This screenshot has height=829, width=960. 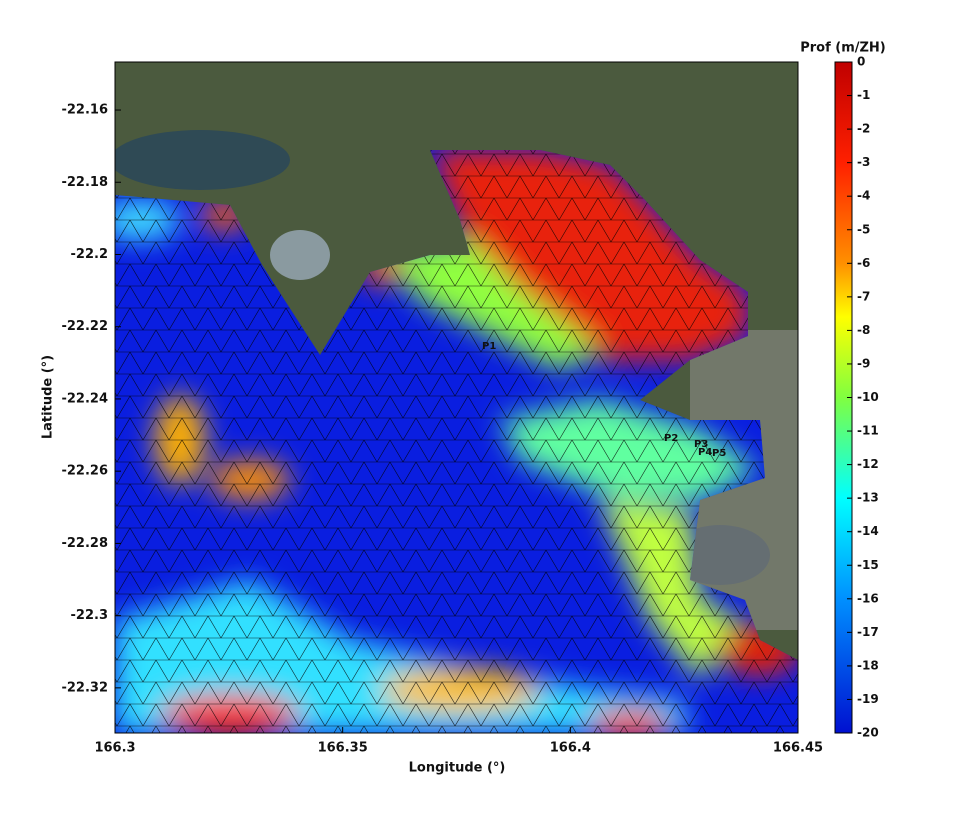 What do you see at coordinates (84, 687) in the screenshot?
I see `y-tick-label: -22.32` at bounding box center [84, 687].